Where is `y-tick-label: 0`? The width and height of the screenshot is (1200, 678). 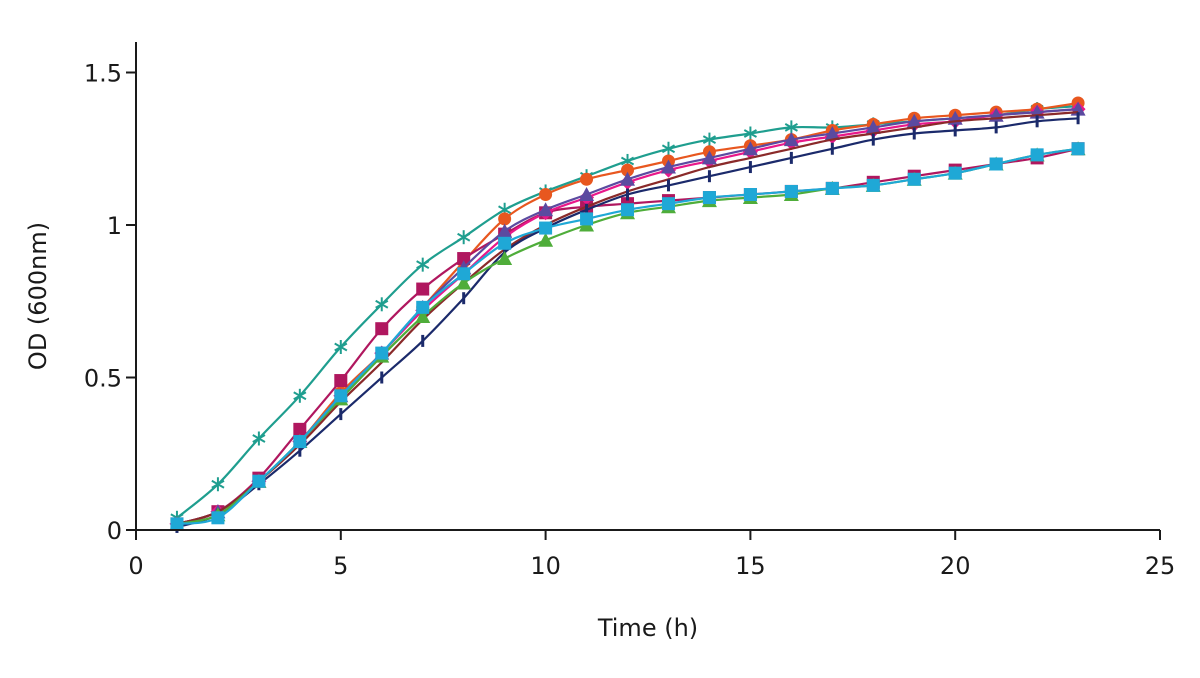 y-tick-label: 0 is located at coordinates (114, 531).